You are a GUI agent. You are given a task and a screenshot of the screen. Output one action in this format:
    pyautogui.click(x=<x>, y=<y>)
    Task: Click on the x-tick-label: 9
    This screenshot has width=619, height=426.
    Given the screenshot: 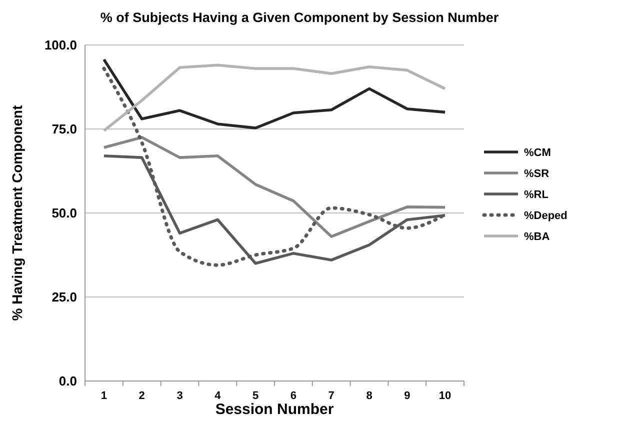 What is the action you would take?
    pyautogui.click(x=407, y=396)
    